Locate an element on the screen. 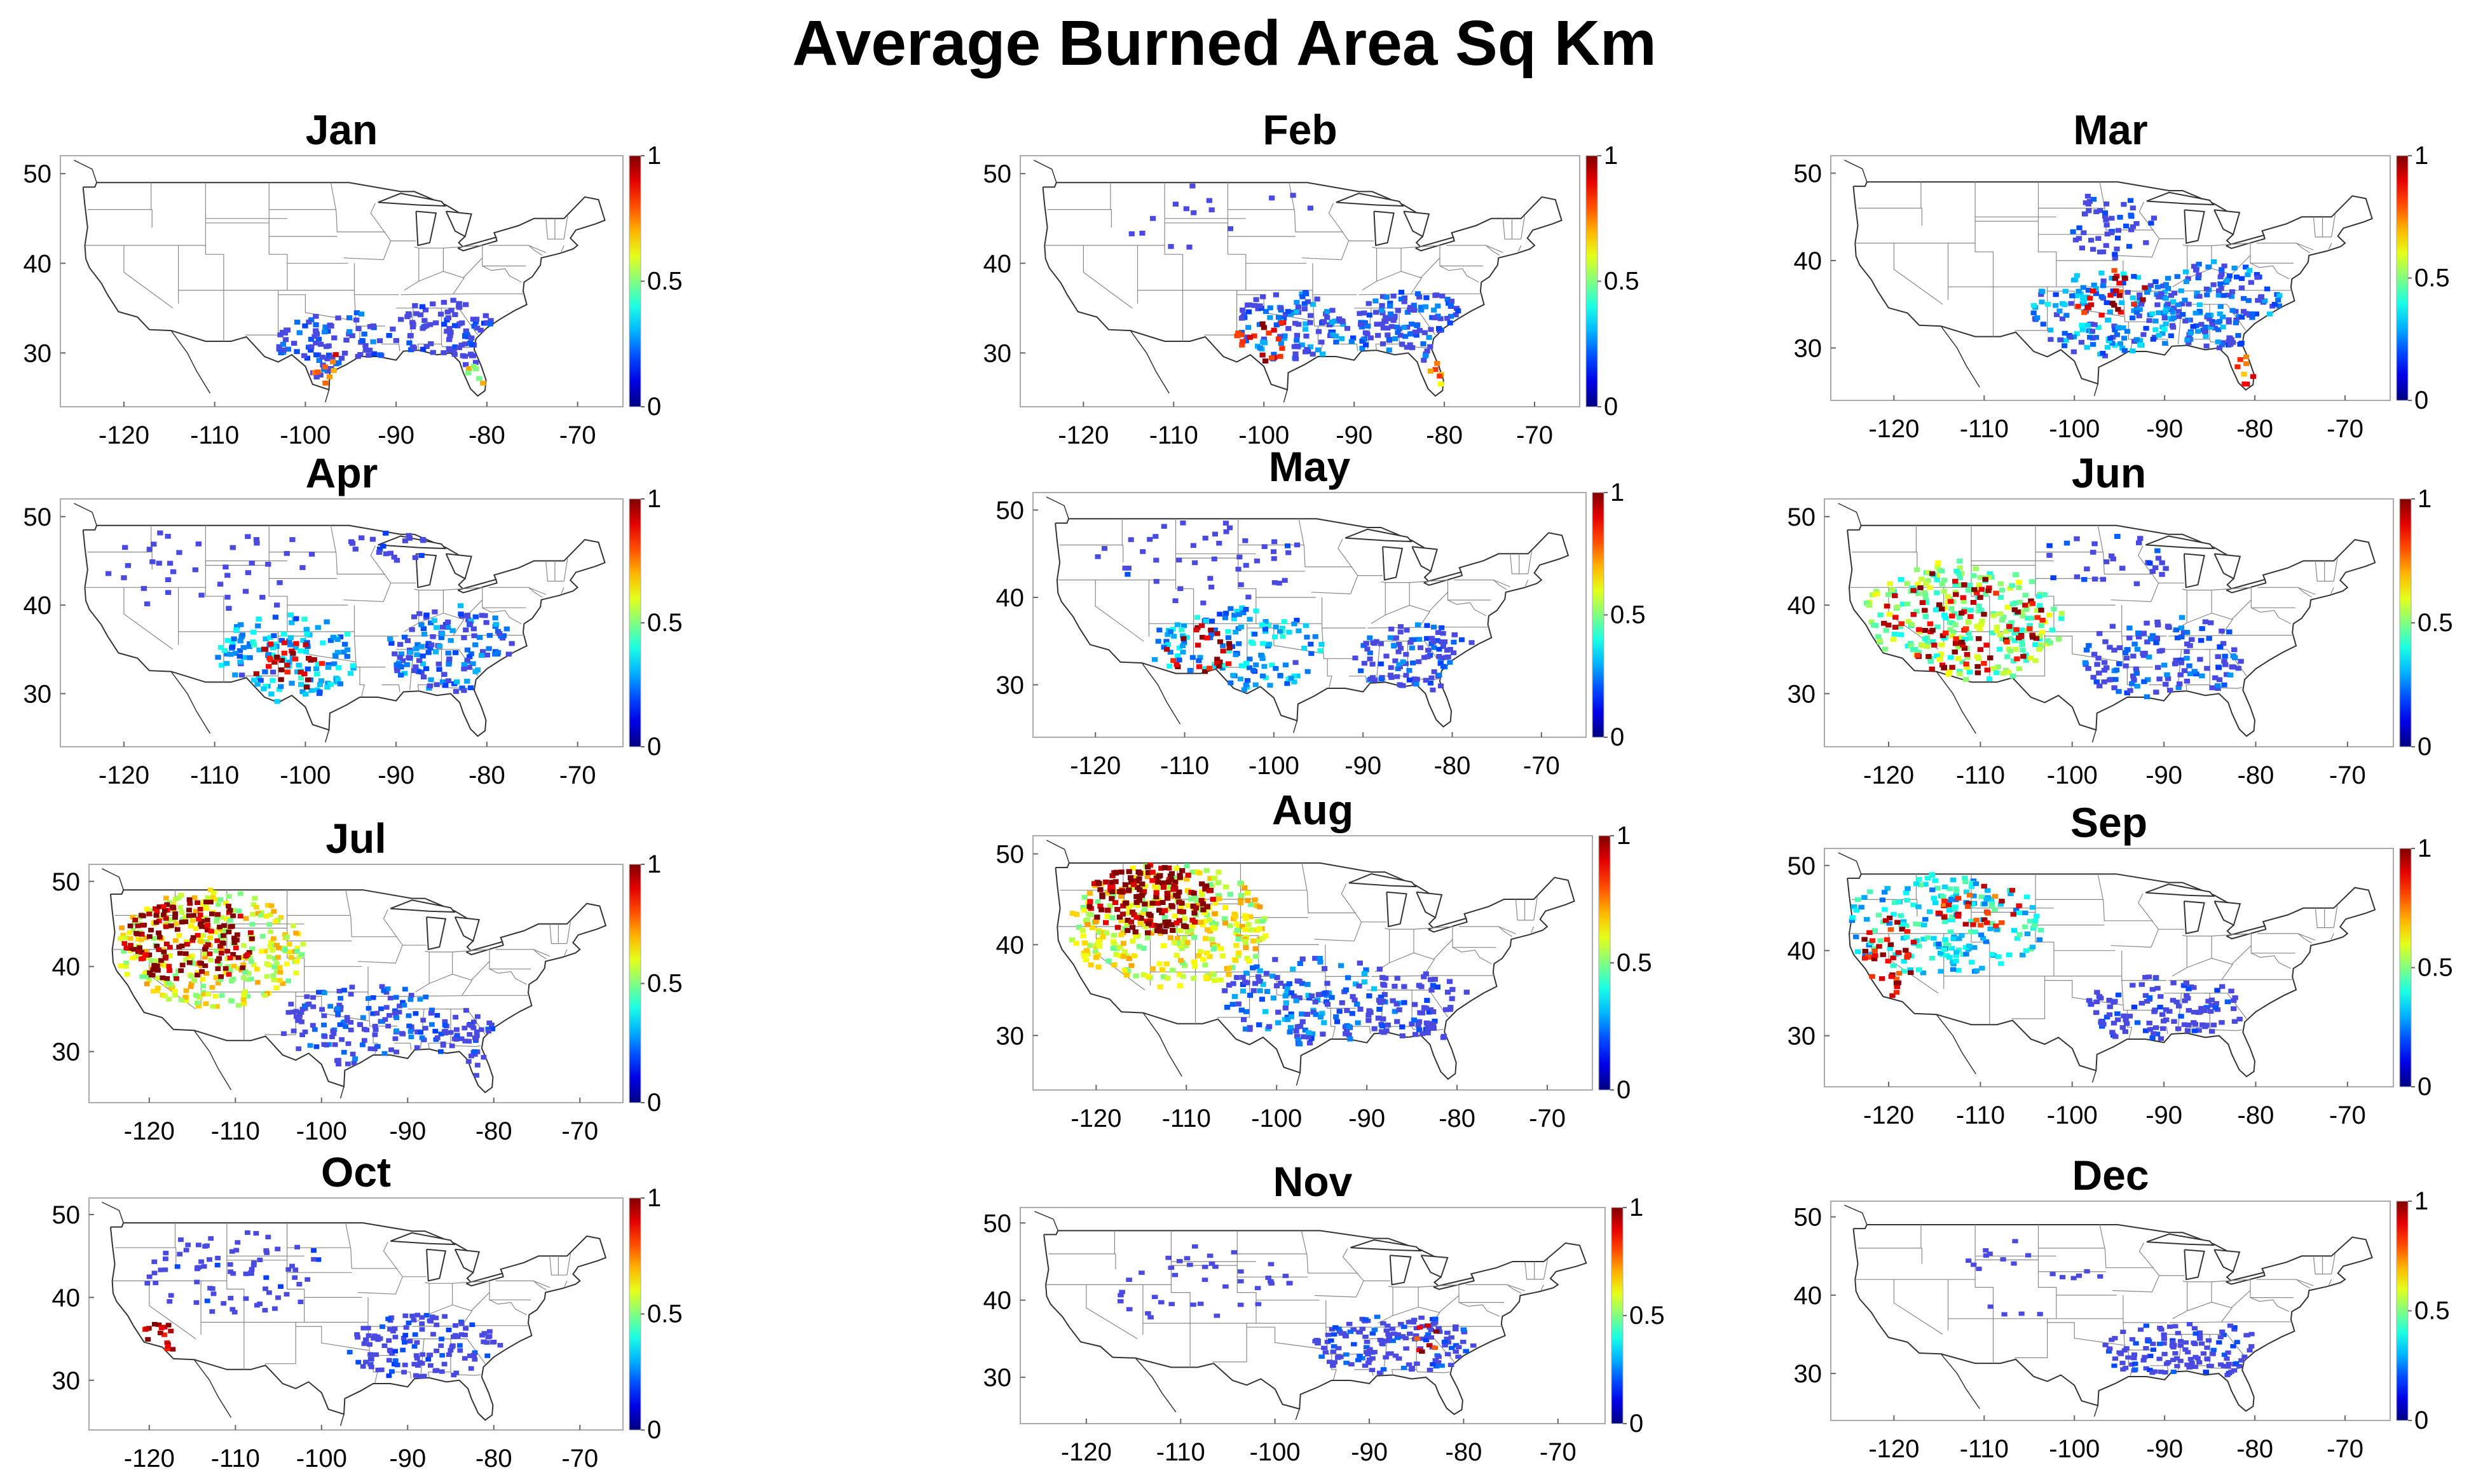 The width and height of the screenshot is (2483, 1484). gulf-coast is located at coordinates (1297, 1414).